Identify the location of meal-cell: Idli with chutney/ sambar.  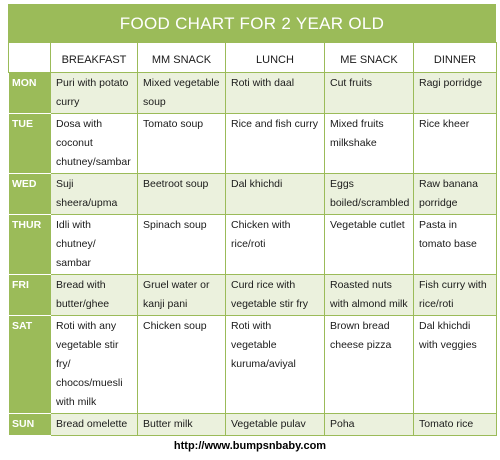
(94, 244).